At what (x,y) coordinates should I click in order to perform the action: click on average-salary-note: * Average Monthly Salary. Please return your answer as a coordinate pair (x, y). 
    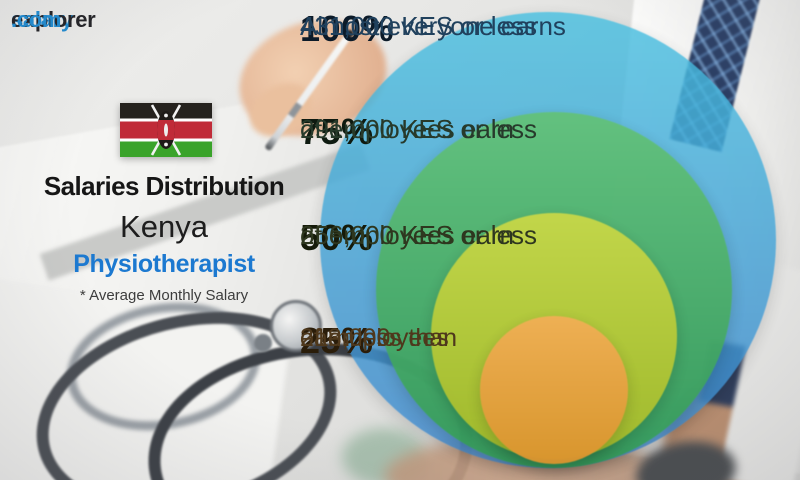
    Looking at the image, I should click on (164, 295).